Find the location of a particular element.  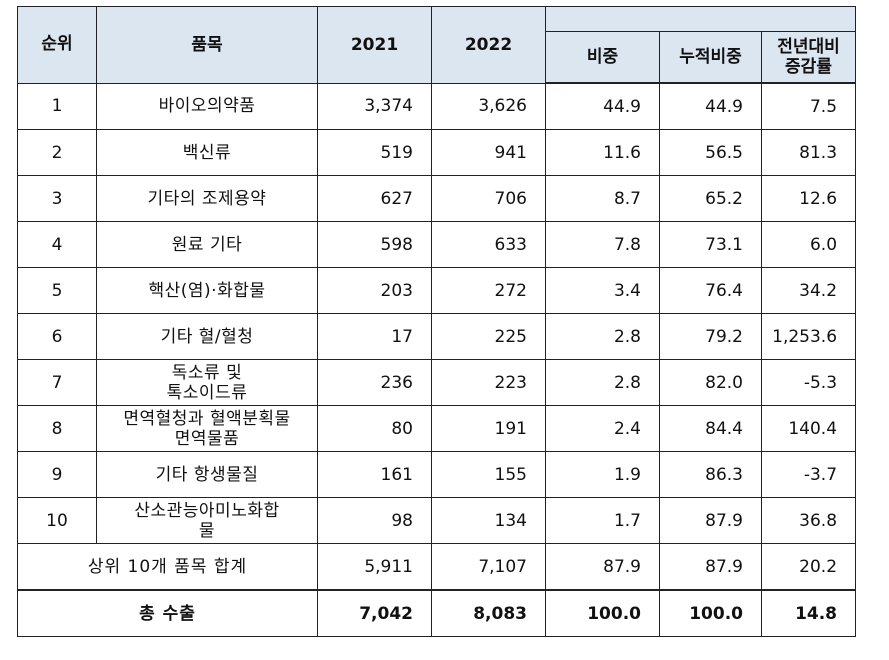

item-cell: 기타의 조제용약 is located at coordinates (207, 198).